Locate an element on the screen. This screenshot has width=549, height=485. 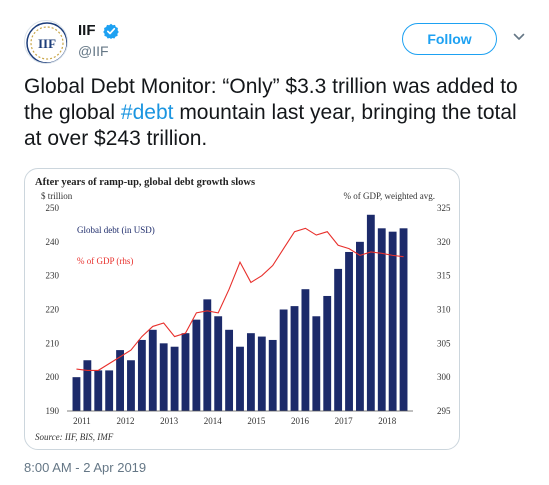
iif-logo-icon: IIF is located at coordinates (46, 42).